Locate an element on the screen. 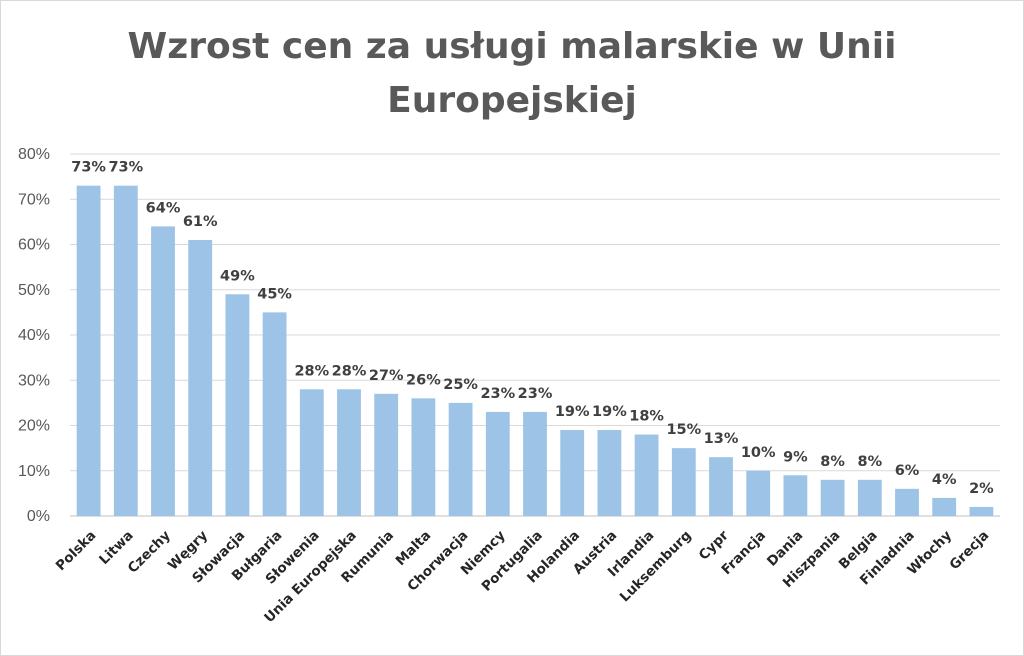 This screenshot has height=656, width=1024. y-tick-label: 0% is located at coordinates (38, 516).